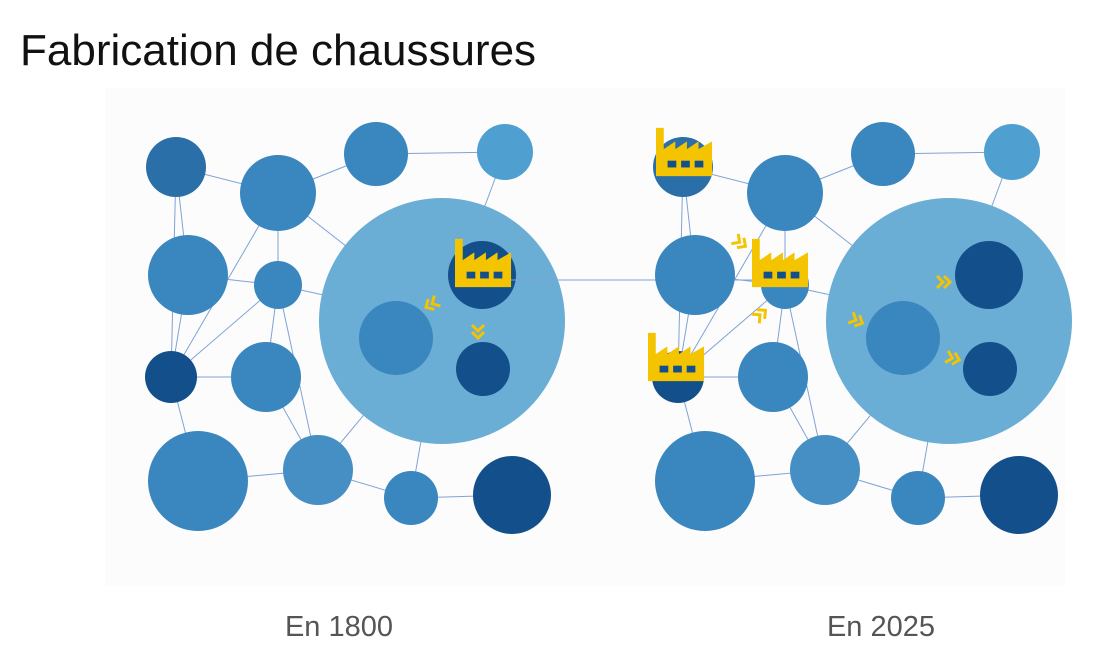 The width and height of the screenshot is (1120, 656). I want to click on caption: En 2025, so click(881, 627).